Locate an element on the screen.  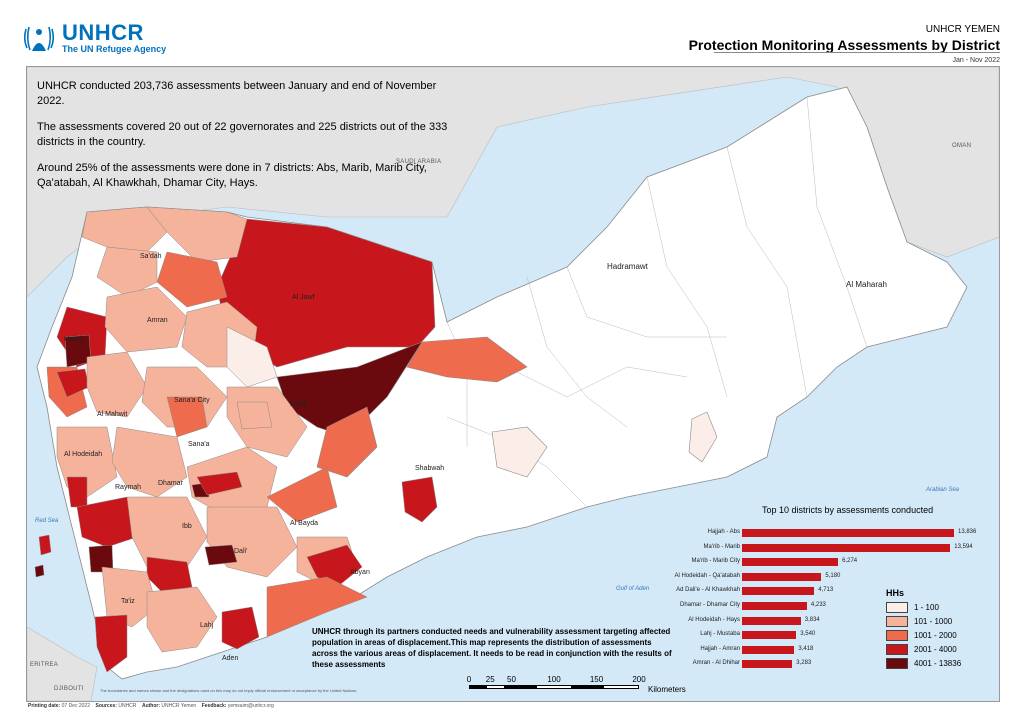
logo-name: UNHCR is located at coordinates (103, 32).